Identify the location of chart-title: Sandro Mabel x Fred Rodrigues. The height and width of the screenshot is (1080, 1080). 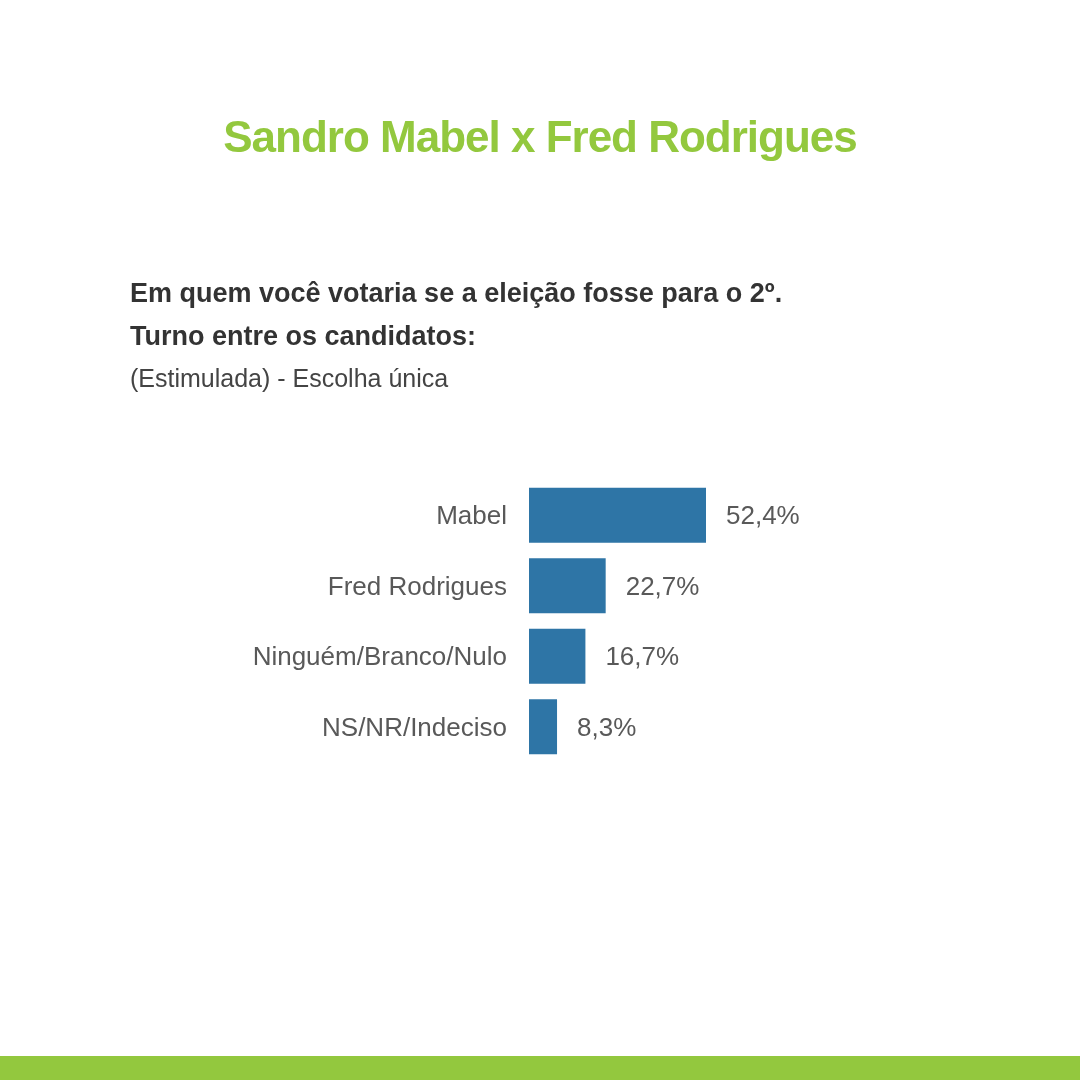
(540, 137).